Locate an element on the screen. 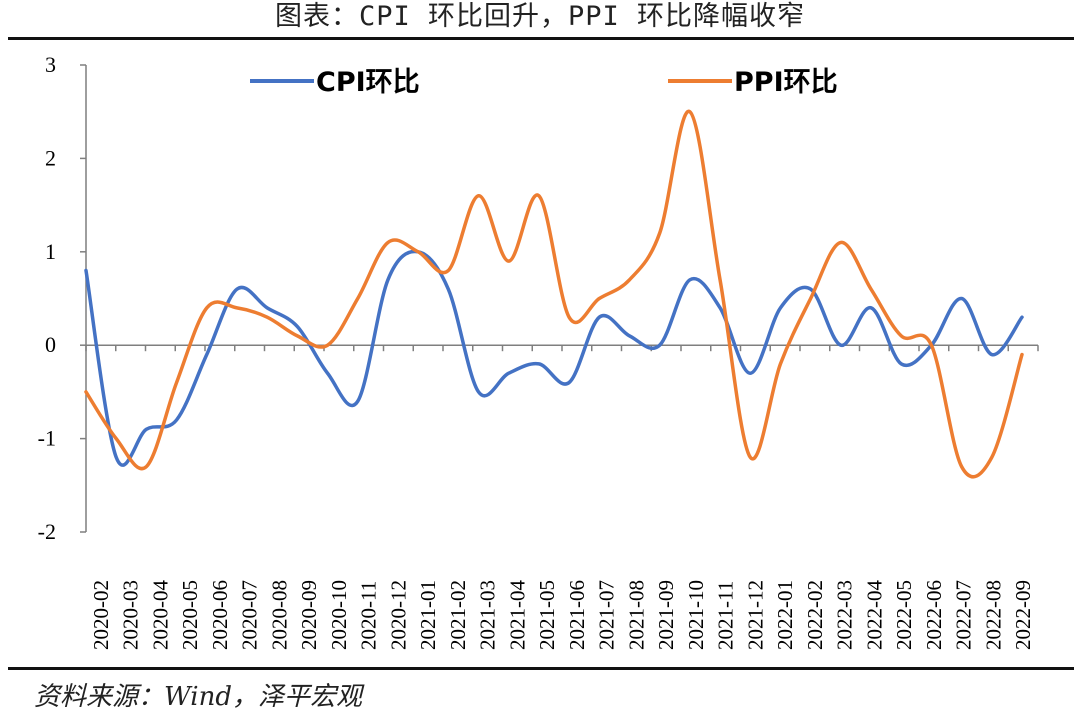 The width and height of the screenshot is (1080, 713). x-tick-label: 2020-02 is located at coordinates (101, 615).